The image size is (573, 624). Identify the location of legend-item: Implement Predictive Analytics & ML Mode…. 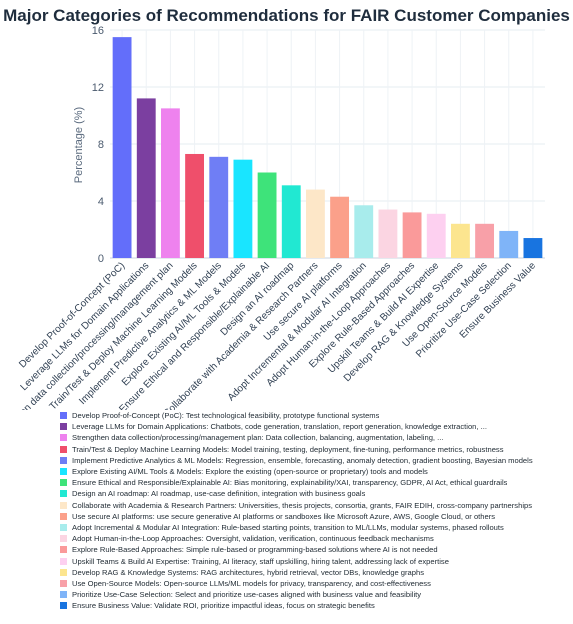
(315, 460).